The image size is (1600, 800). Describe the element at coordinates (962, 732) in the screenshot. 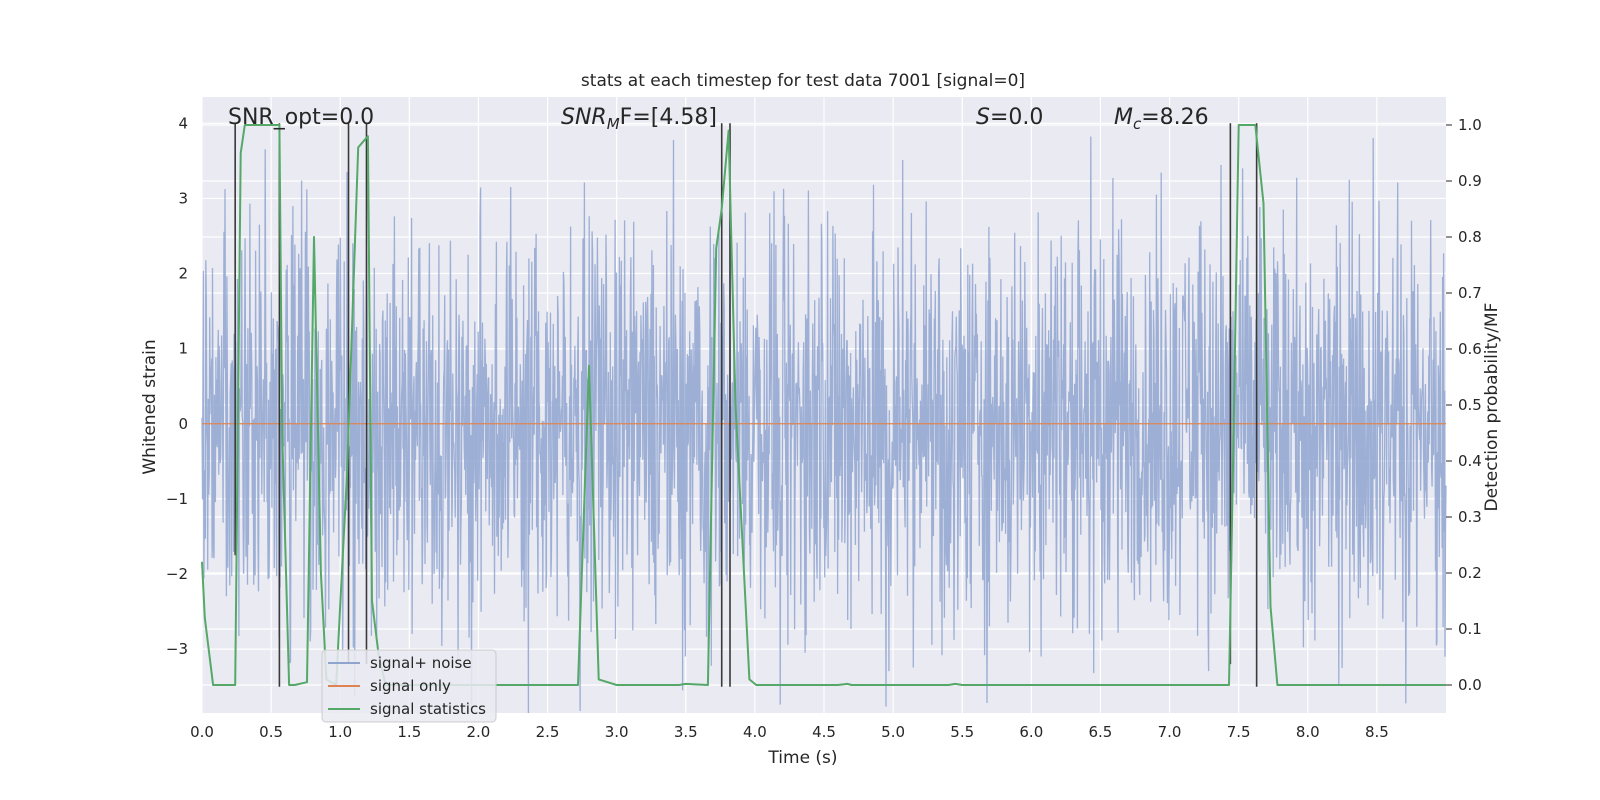

I see `x-tick-label: 5.5` at that location.